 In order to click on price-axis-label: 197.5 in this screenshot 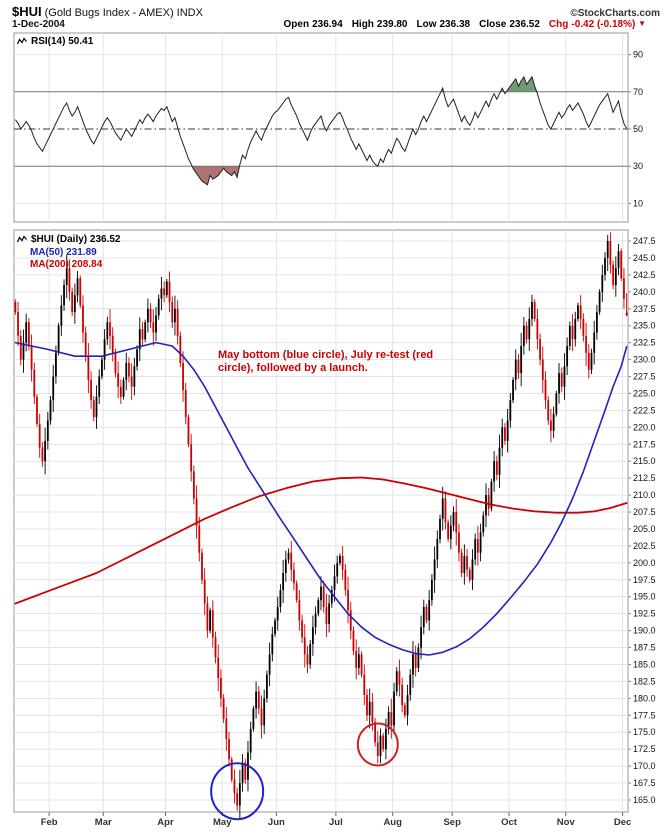, I will do `click(644, 580)`.